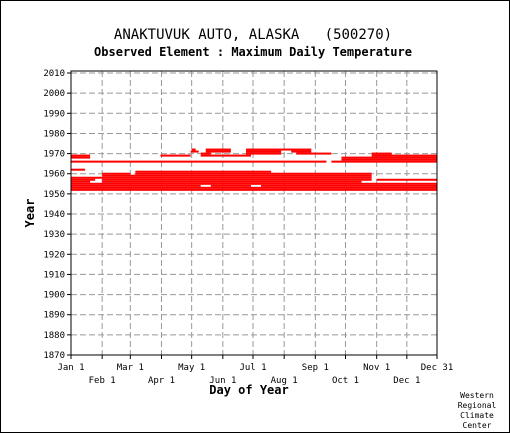 This screenshot has height=433, width=510. Describe the element at coordinates (54, 356) in the screenshot. I see `y-tick-label: 1870` at that location.